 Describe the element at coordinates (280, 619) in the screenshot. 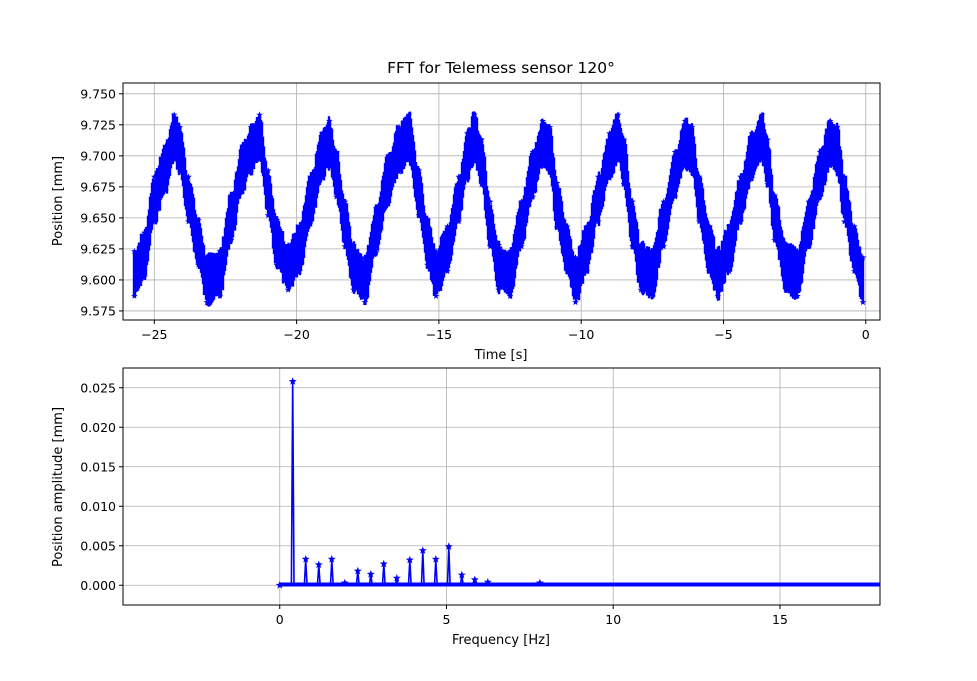

I see `frequency-plot-x-tick-label: 0` at that location.